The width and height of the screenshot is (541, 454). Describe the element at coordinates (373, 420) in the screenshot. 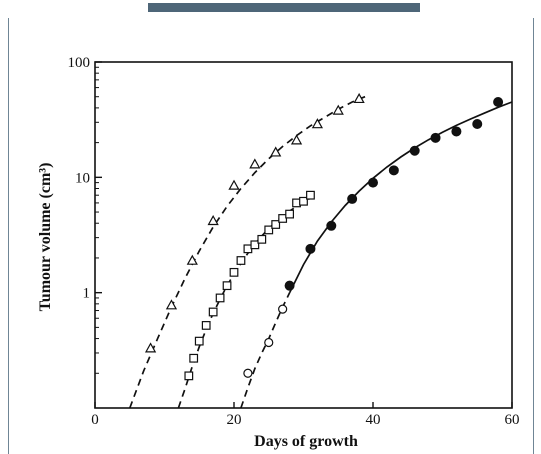

I see `x-tick-label: 40` at that location.